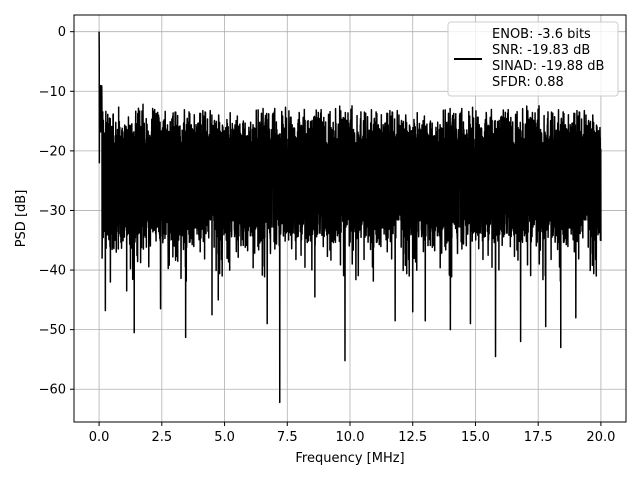 This screenshot has height=480, width=640. Describe the element at coordinates (548, 66) in the screenshot. I see `legend-line-sinad: SINAD: -19.88 dB` at that location.